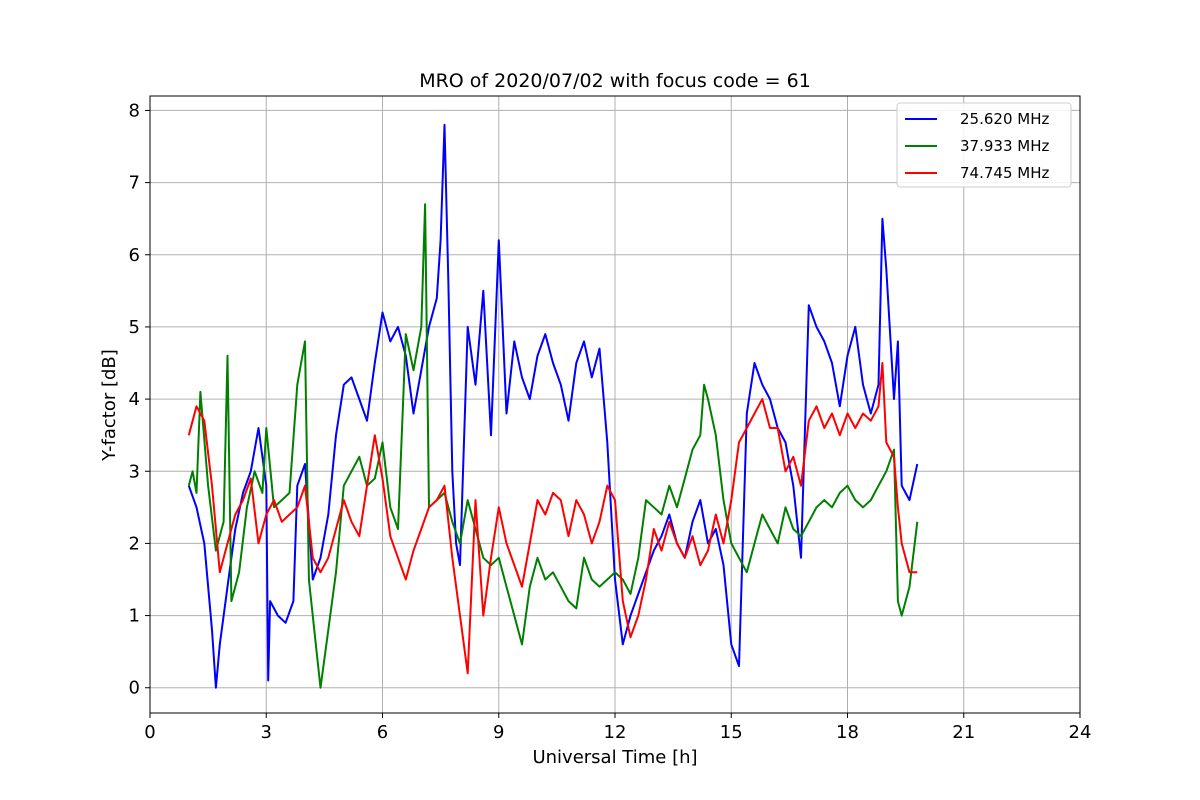  I want to click on y-tick-label: 0, so click(134, 688).